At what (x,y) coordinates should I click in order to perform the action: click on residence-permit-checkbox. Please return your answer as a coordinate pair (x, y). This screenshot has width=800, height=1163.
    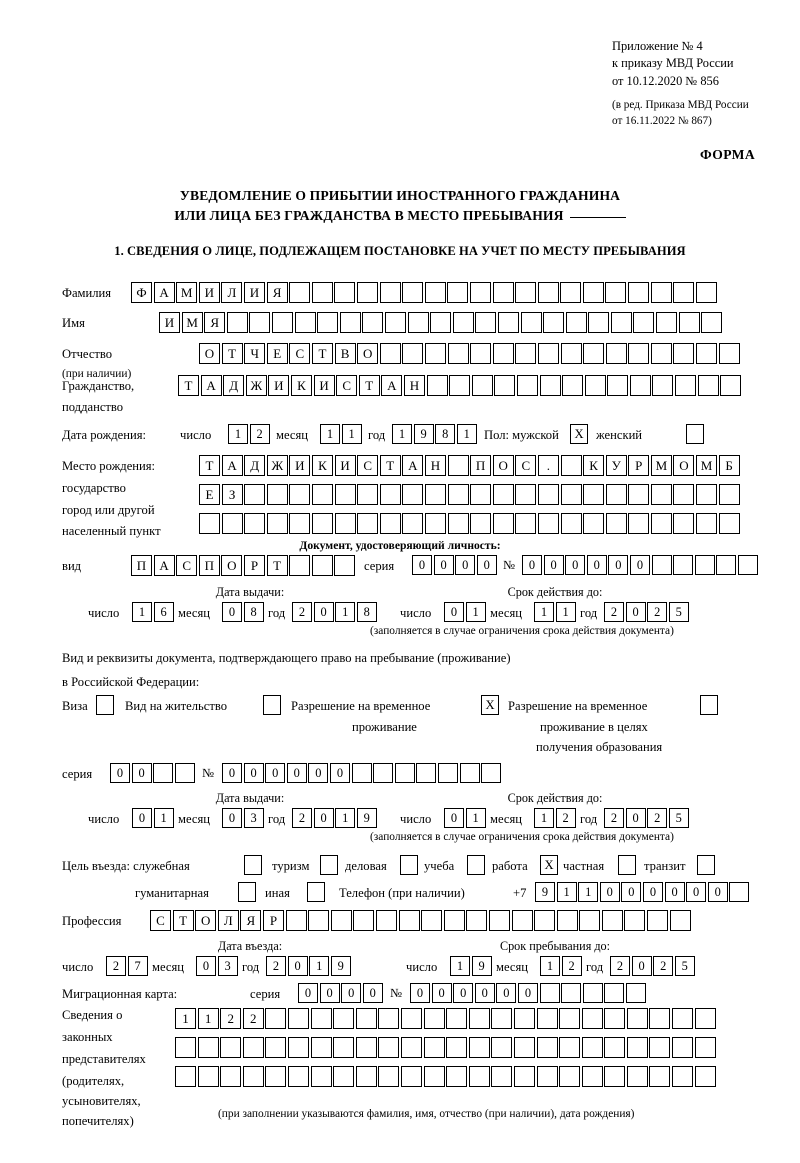
    Looking at the image, I should click on (272, 705).